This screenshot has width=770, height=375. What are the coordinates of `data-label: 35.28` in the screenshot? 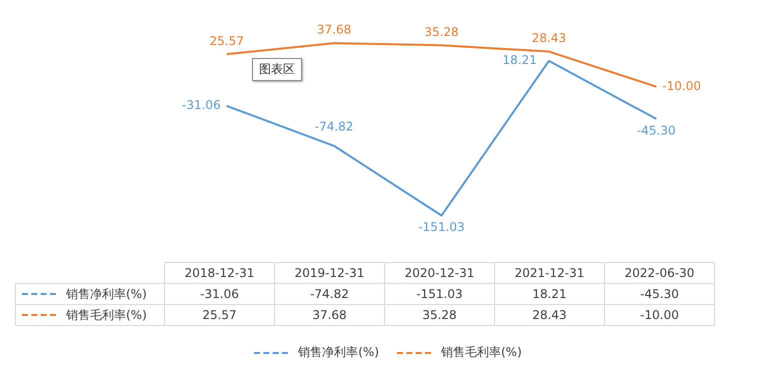 It's located at (439, 315).